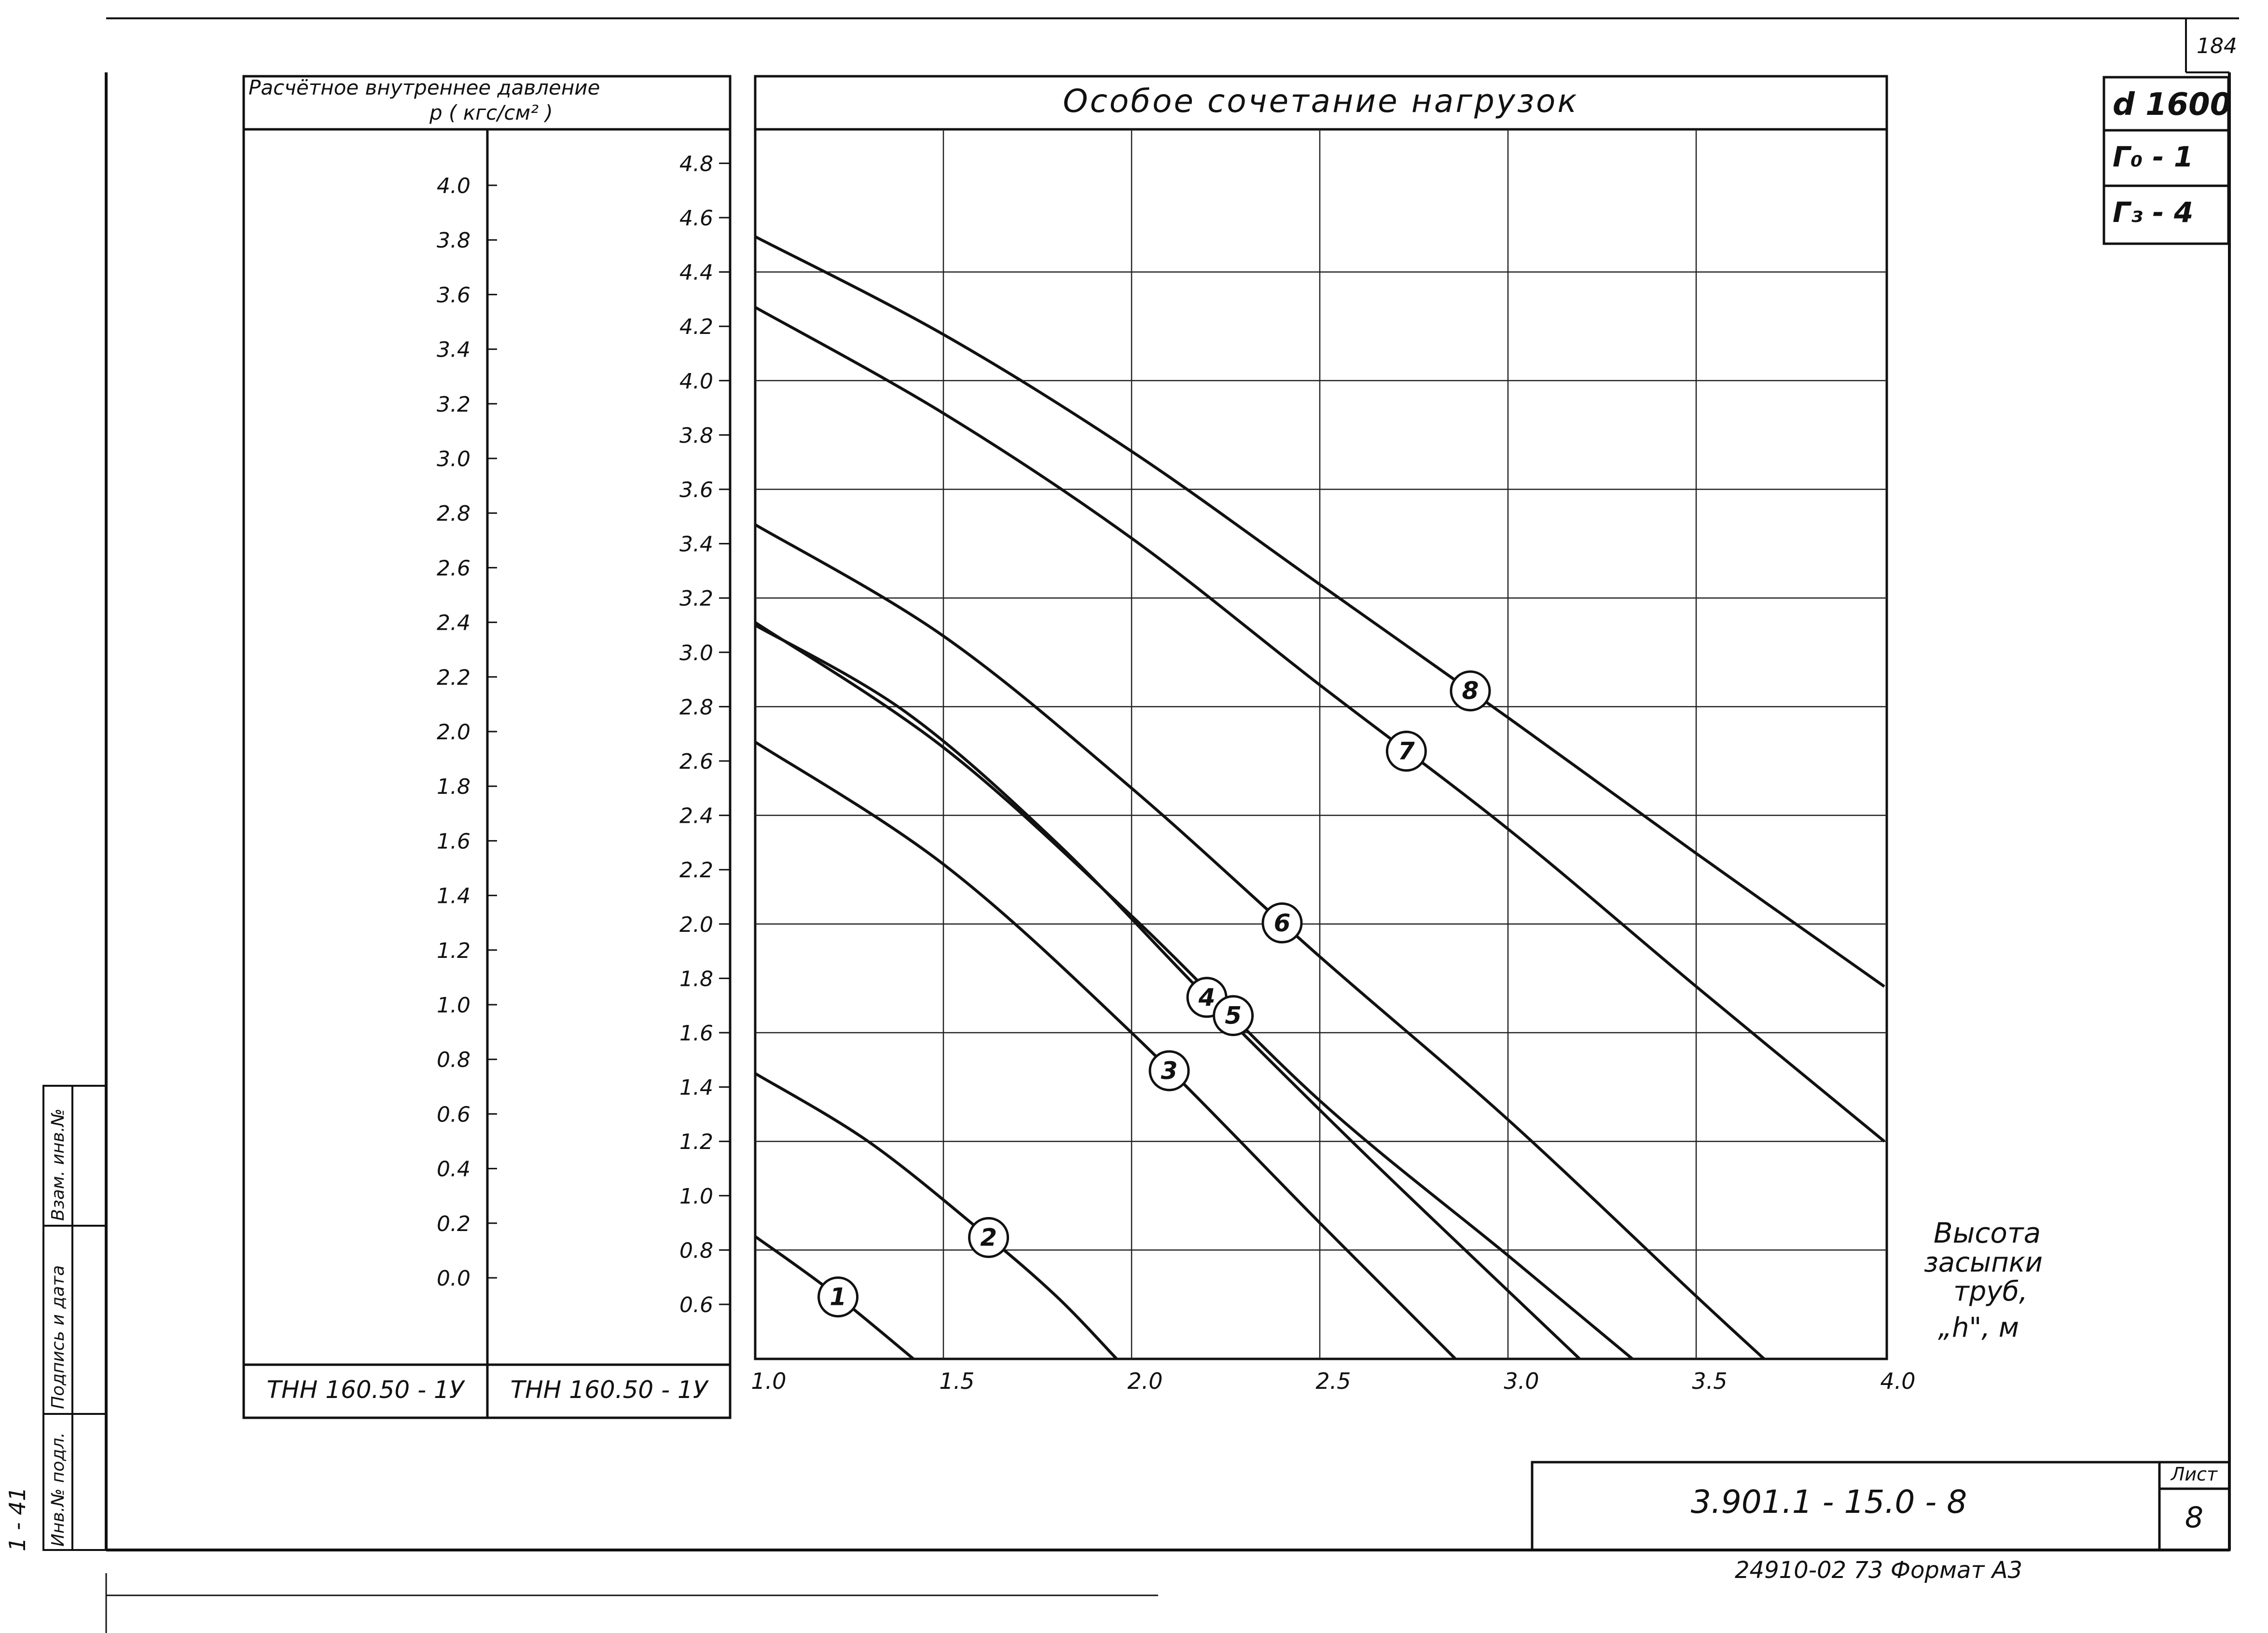  I want to click on inner-tick-label: 4.6, so click(696, 218).